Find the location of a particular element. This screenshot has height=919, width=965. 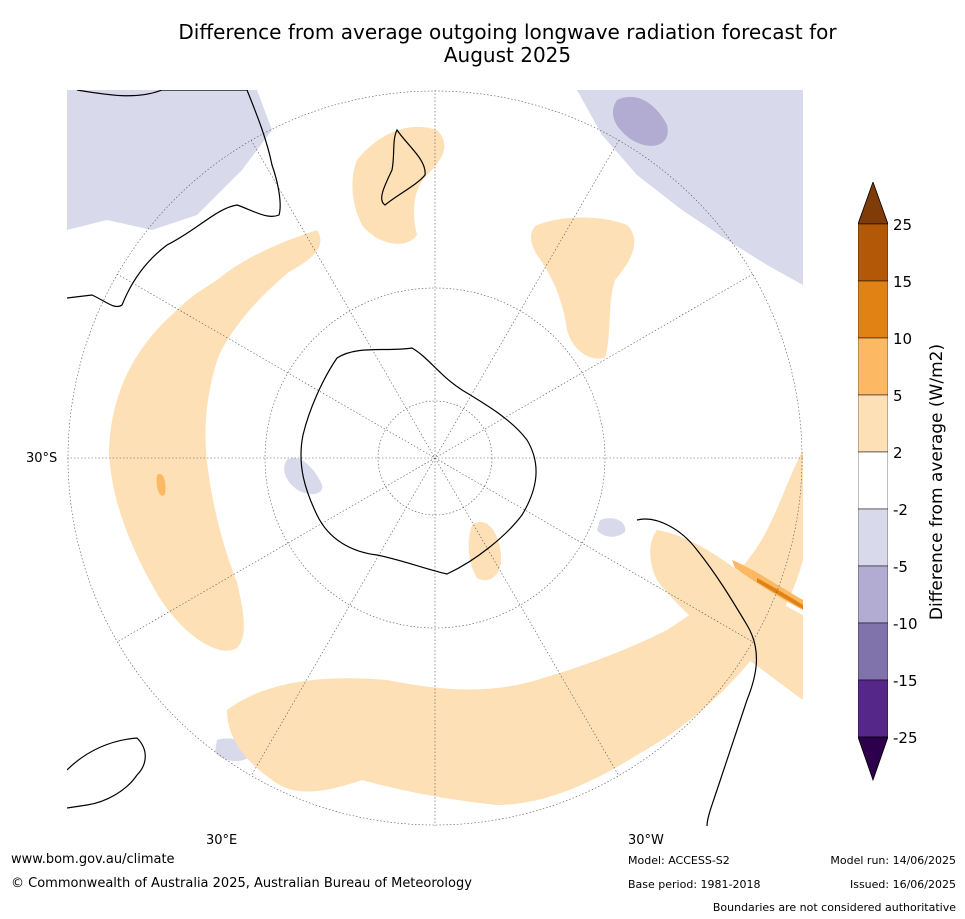

anomaly-region-andes-core is located at coordinates (780, 593).